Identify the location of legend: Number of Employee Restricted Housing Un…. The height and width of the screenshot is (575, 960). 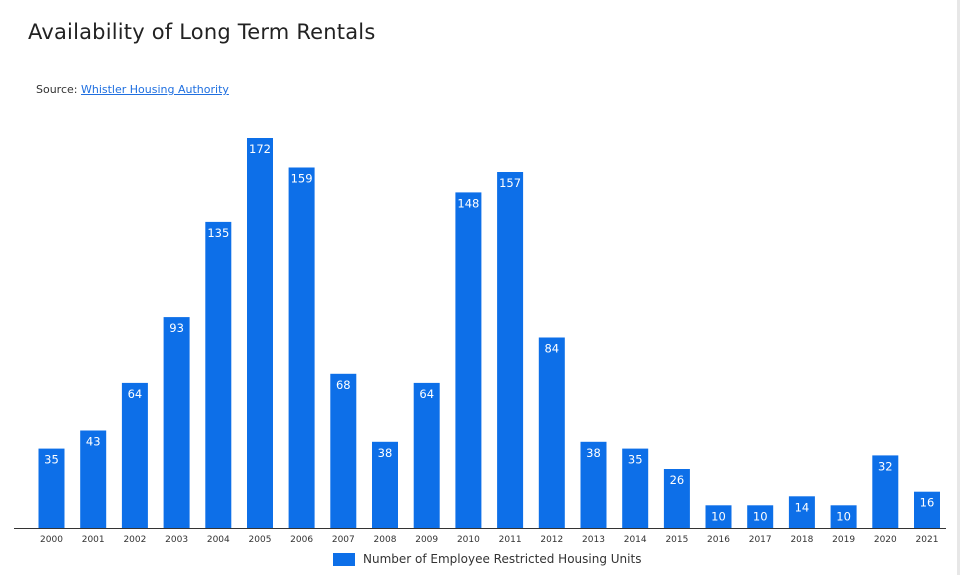
(487, 559).